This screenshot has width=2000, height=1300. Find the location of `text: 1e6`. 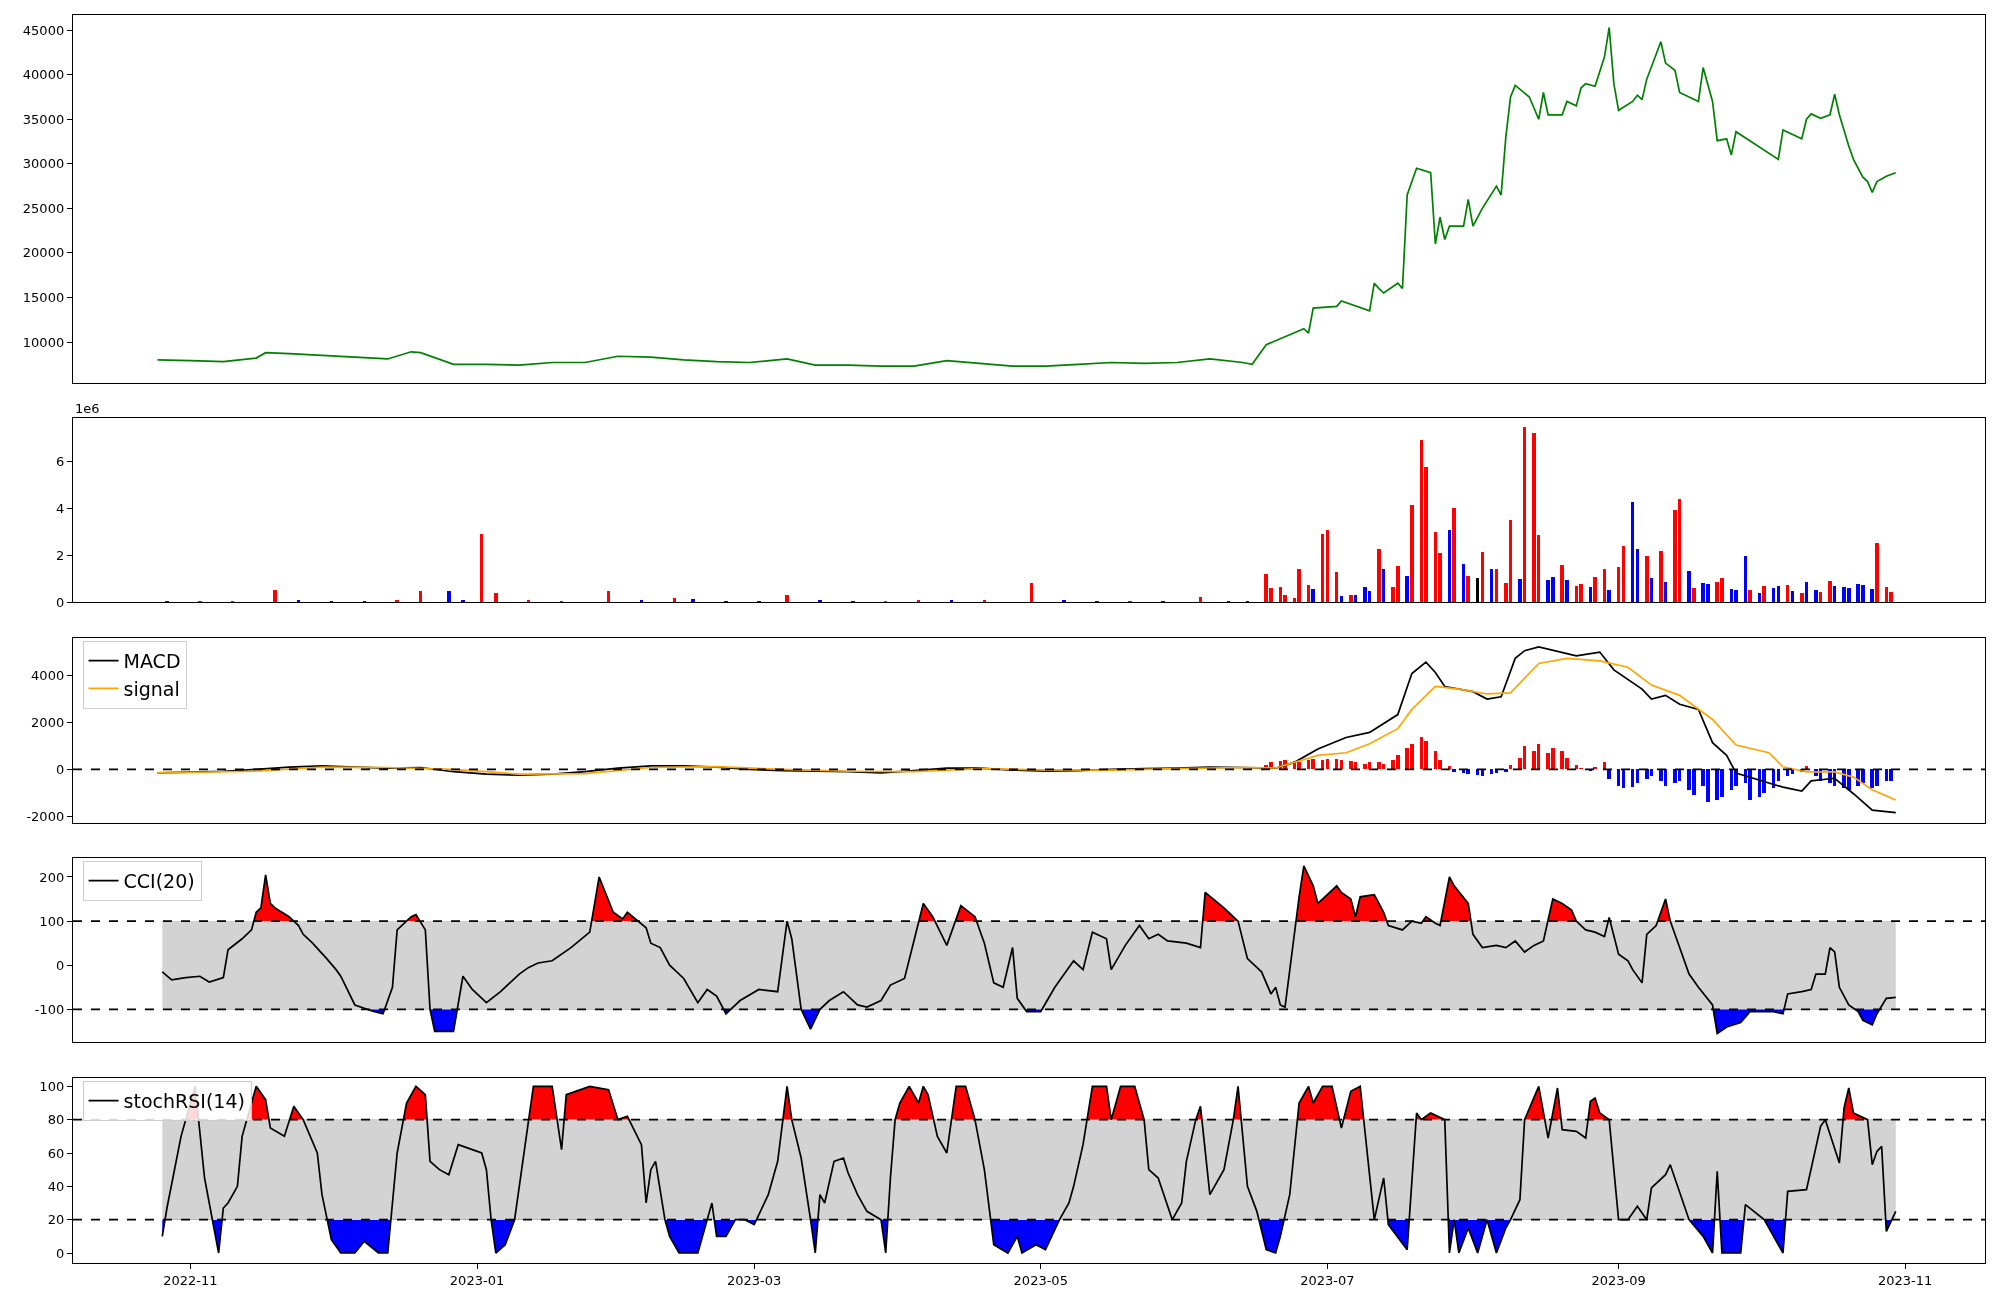

text: 1e6 is located at coordinates (87, 408).